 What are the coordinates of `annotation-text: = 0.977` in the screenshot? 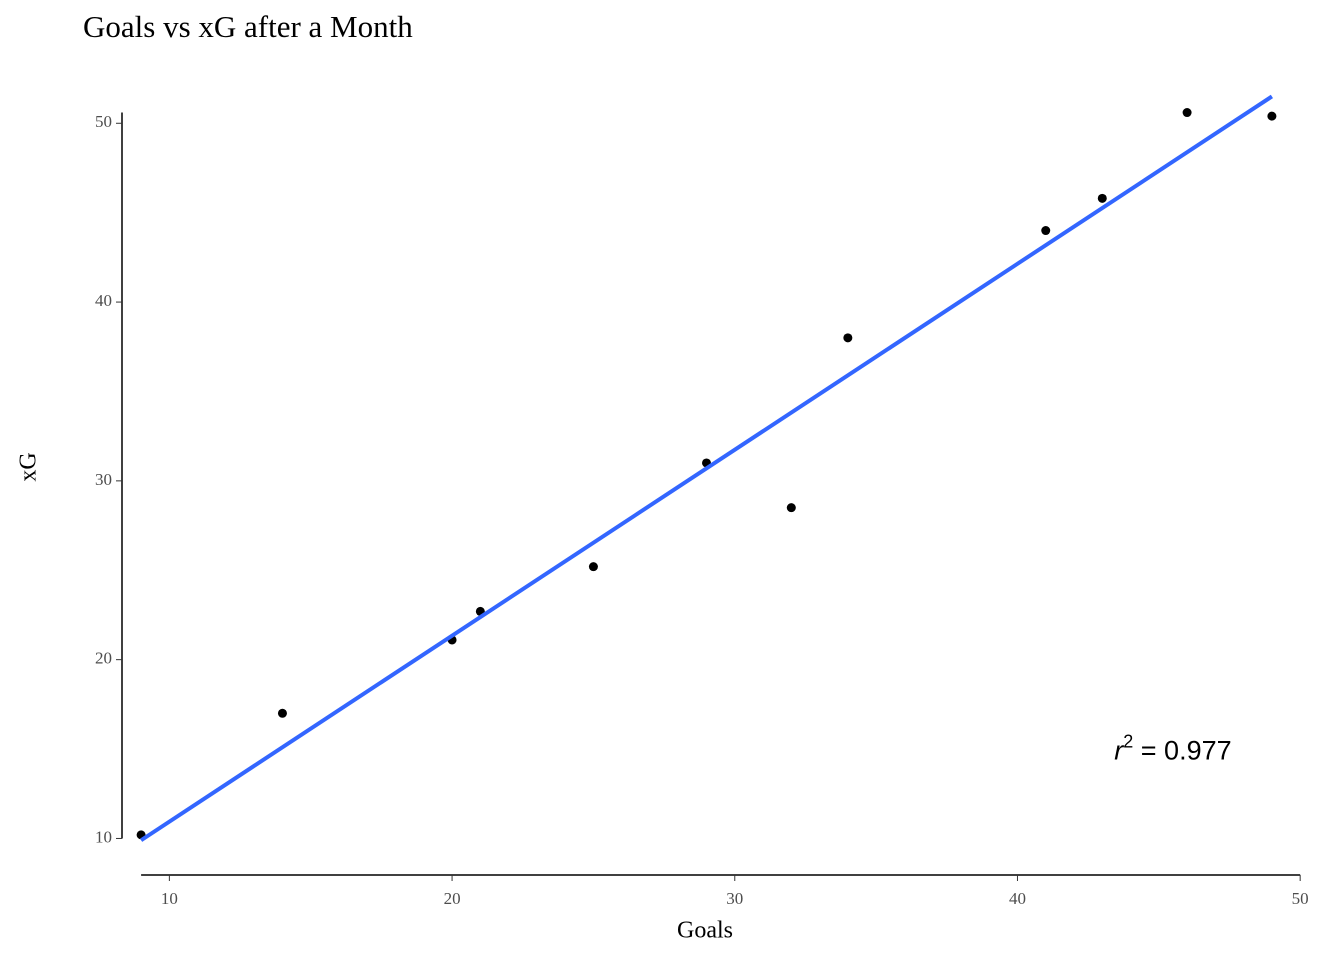 It's located at (1182, 751).